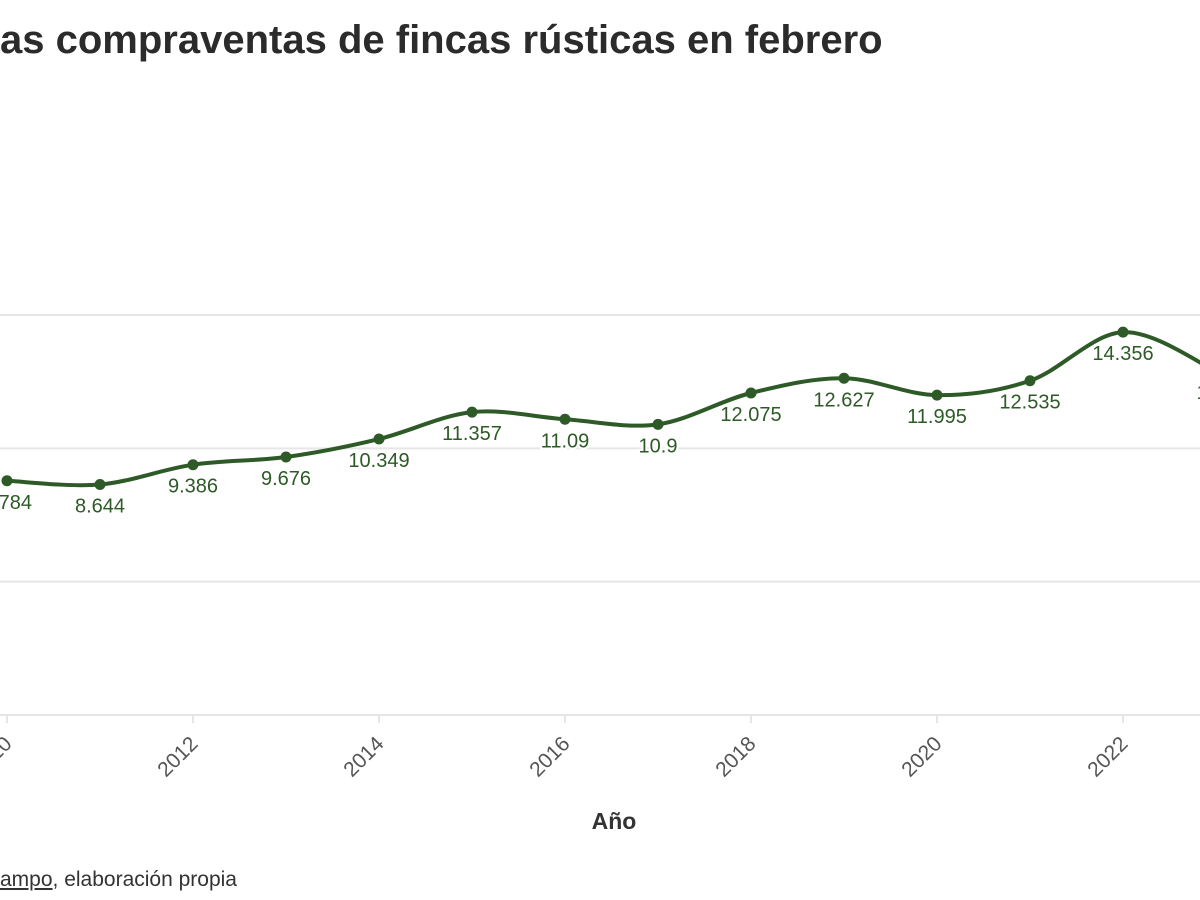  I want to click on x-tick-label: 2018, so click(735, 756).